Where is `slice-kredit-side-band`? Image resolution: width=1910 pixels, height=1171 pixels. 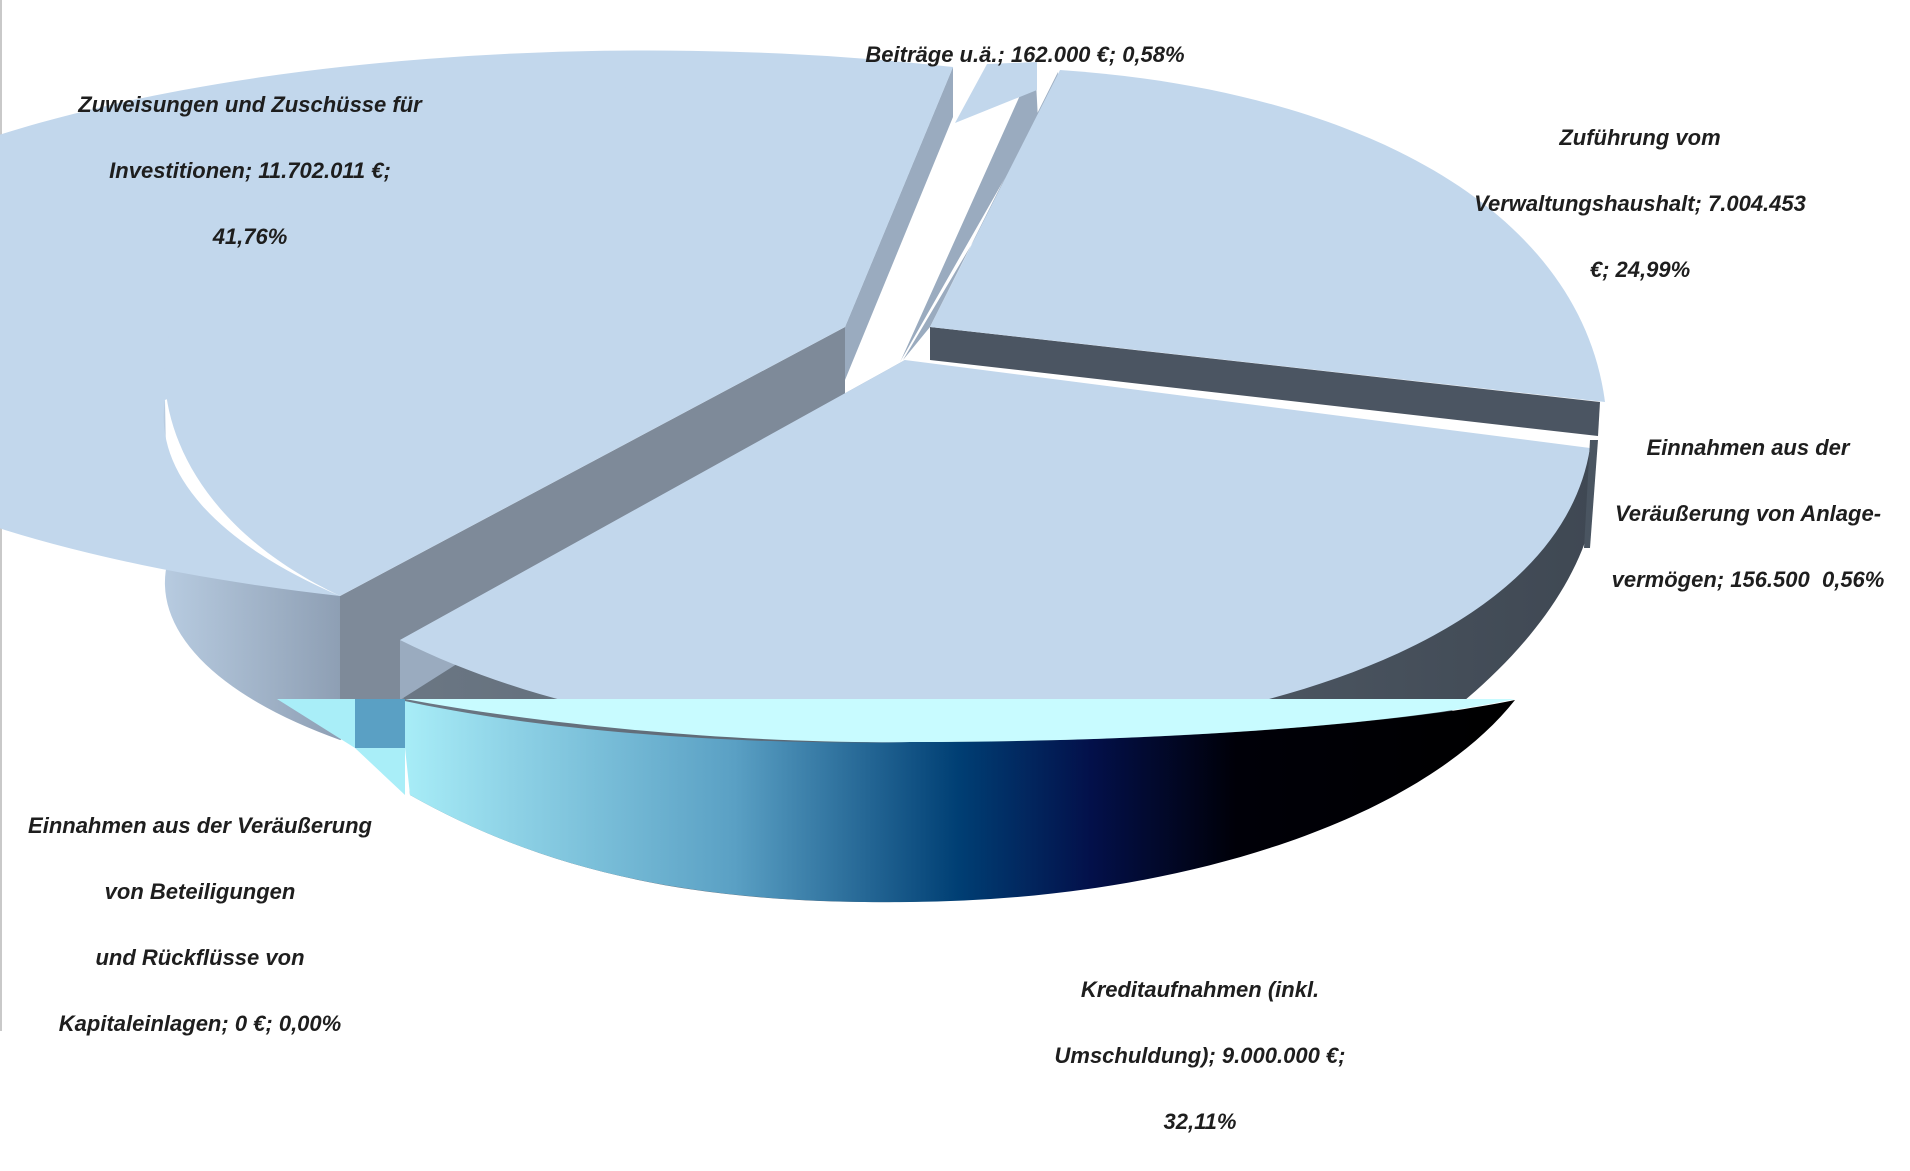 slice-kredit-side-band is located at coordinates (957, 801).